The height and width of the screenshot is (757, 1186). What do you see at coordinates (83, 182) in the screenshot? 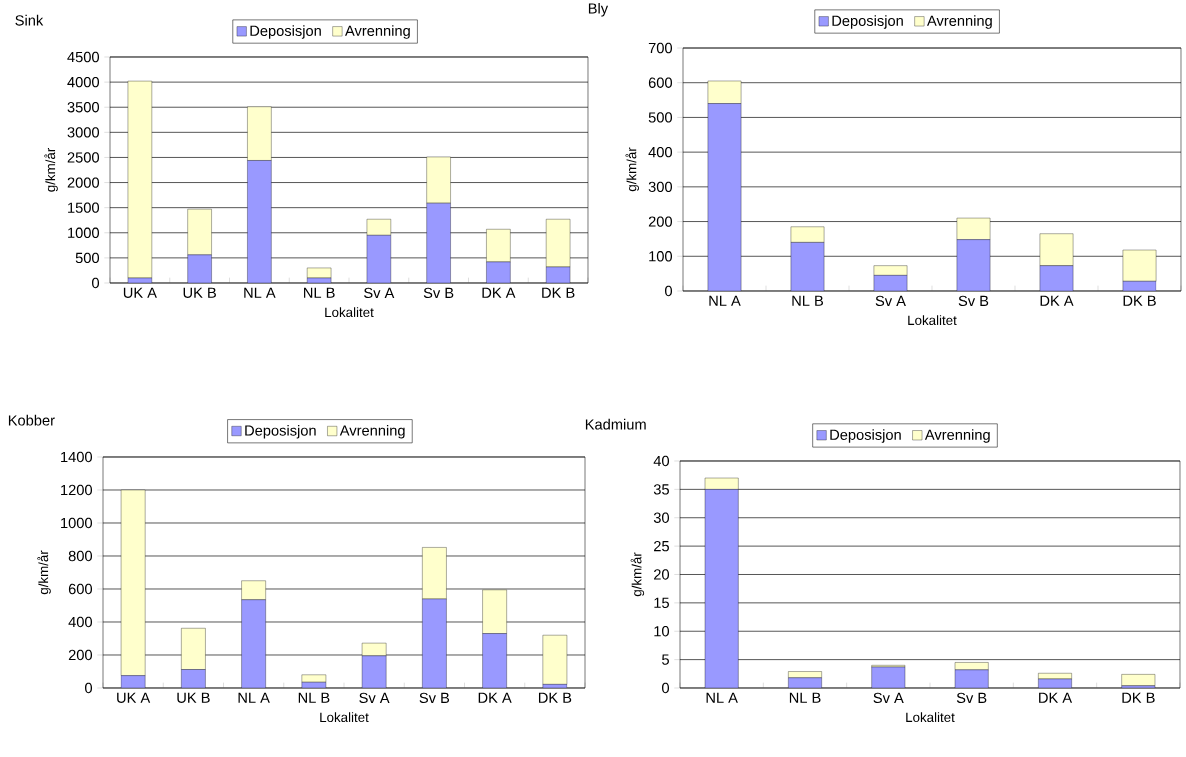
I see `y-tick-label: 2000` at bounding box center [83, 182].